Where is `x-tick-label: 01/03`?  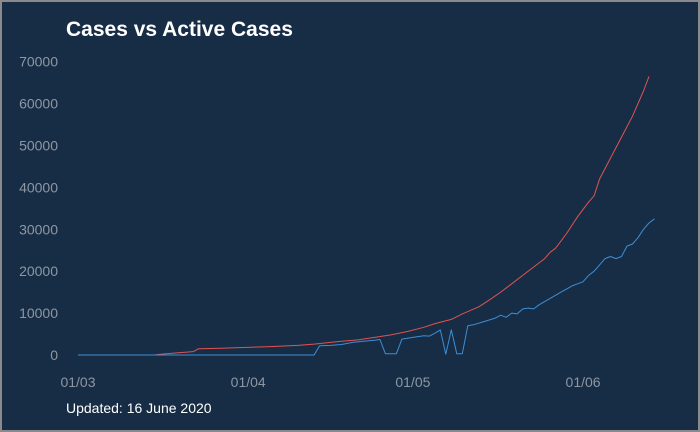
x-tick-label: 01/03 is located at coordinates (77, 382).